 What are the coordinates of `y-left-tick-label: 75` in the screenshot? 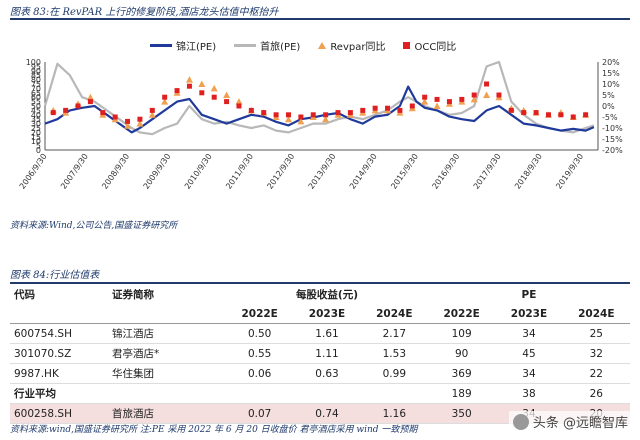 It's located at (36, 84).